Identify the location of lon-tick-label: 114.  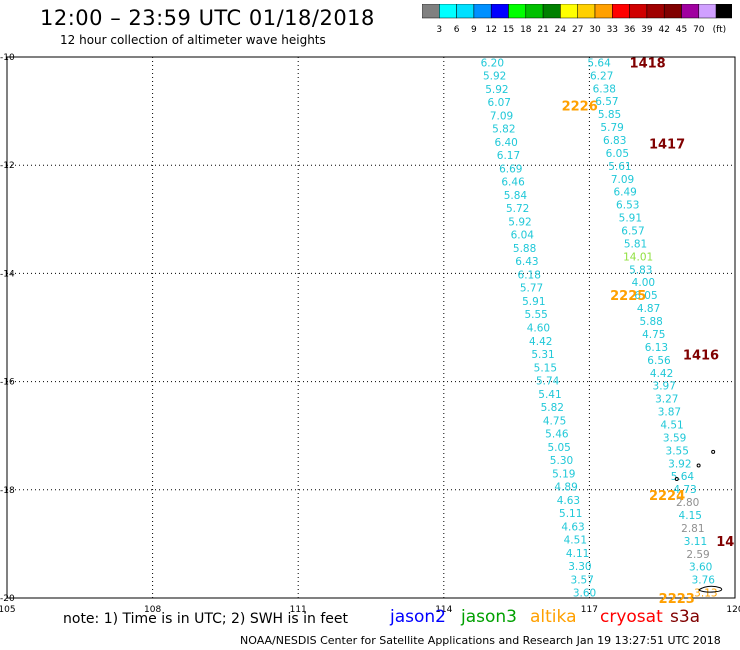
(443, 610).